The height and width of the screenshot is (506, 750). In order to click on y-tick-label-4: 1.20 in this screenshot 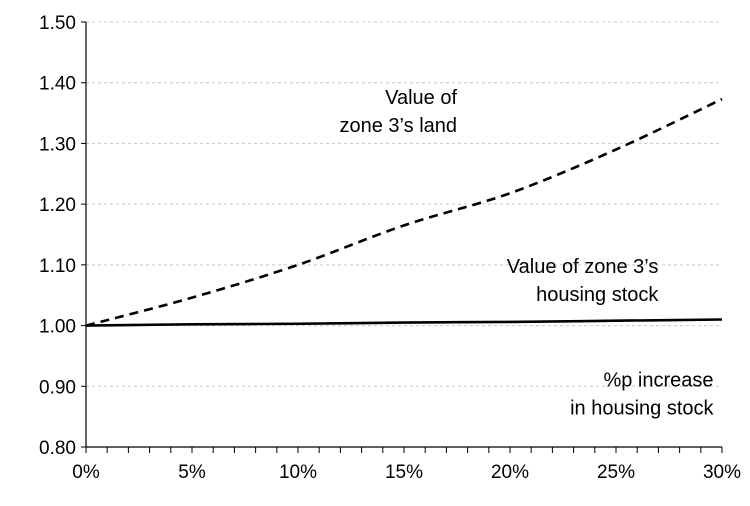, I will do `click(57, 205)`.